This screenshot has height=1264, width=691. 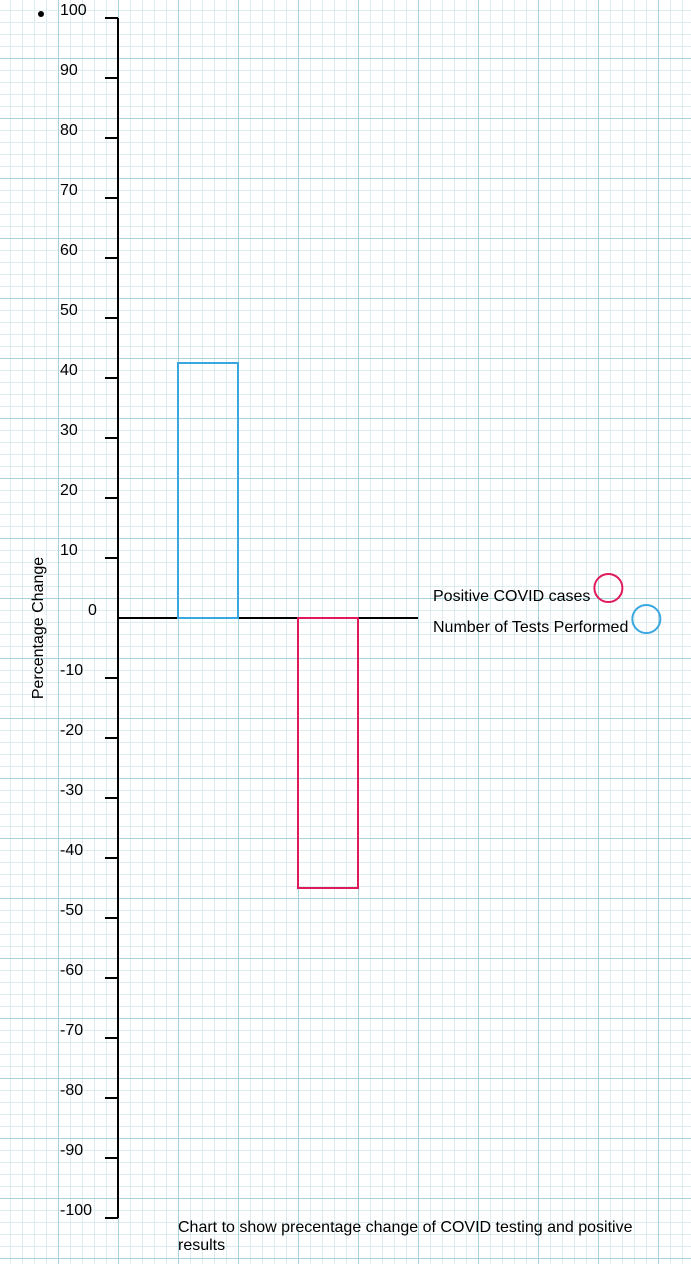 I want to click on y-tick-label: 10, so click(x=69, y=550).